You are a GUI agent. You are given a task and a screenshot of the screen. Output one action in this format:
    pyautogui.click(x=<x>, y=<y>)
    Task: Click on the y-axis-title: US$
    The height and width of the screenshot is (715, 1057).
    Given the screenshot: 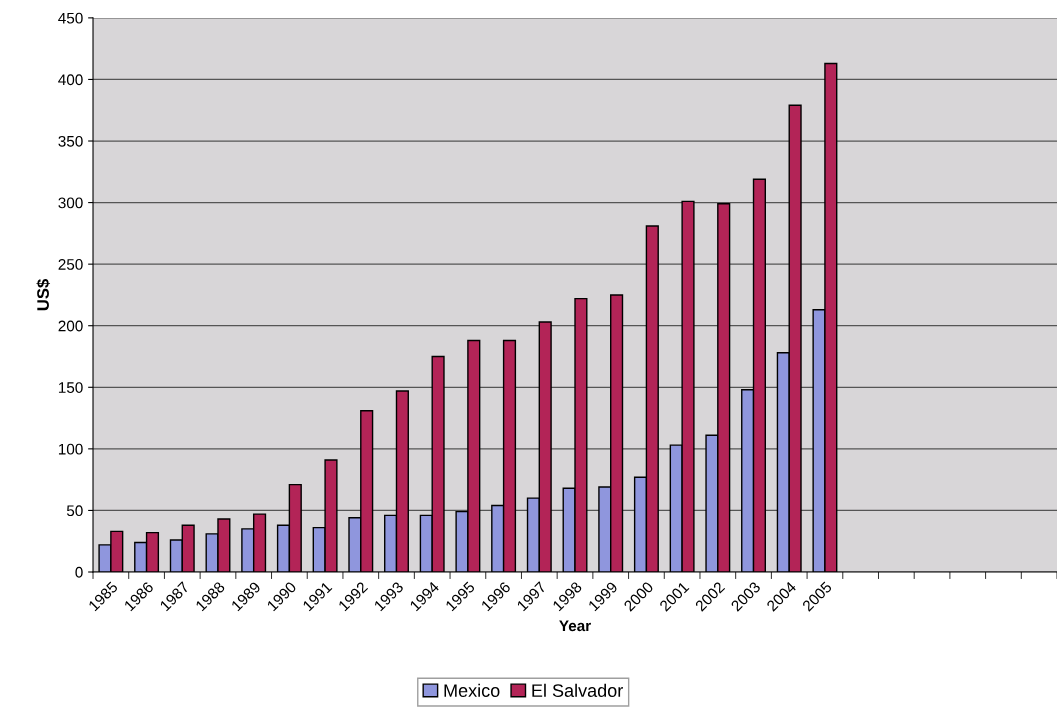 What is the action you would take?
    pyautogui.click(x=43, y=294)
    